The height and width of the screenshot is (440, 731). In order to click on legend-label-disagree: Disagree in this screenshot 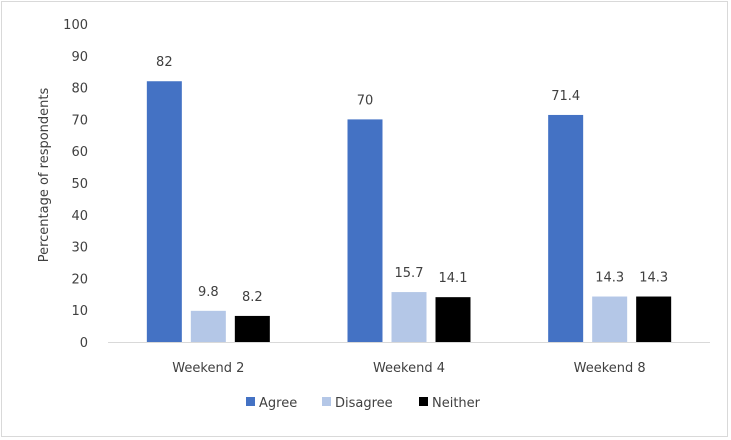, I will do `click(364, 403)`.